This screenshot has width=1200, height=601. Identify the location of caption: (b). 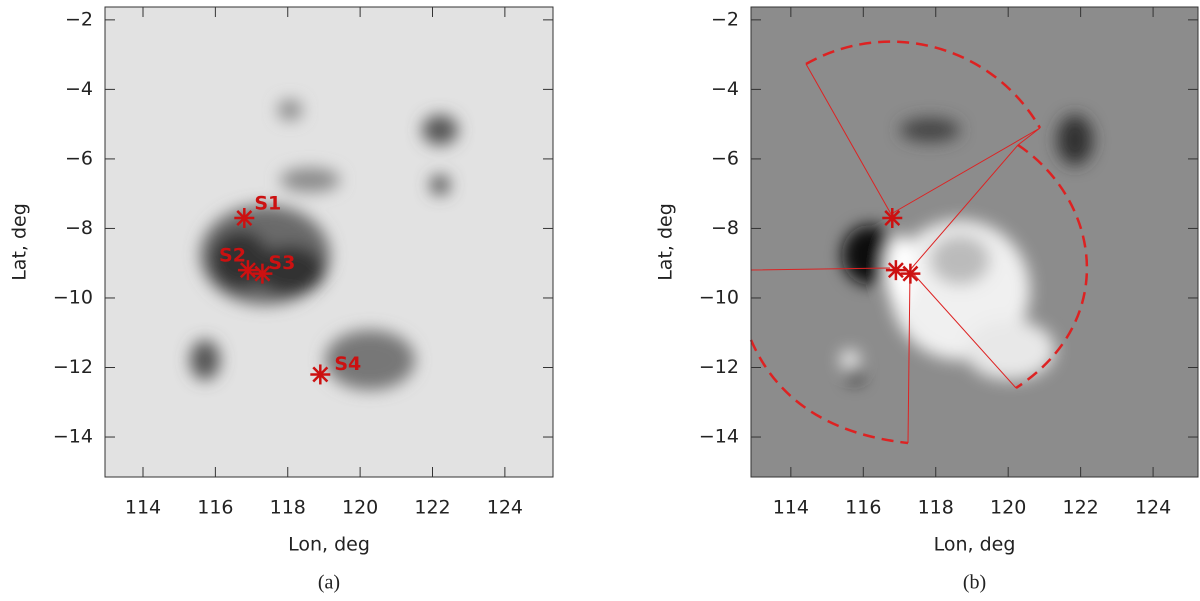
(974, 583).